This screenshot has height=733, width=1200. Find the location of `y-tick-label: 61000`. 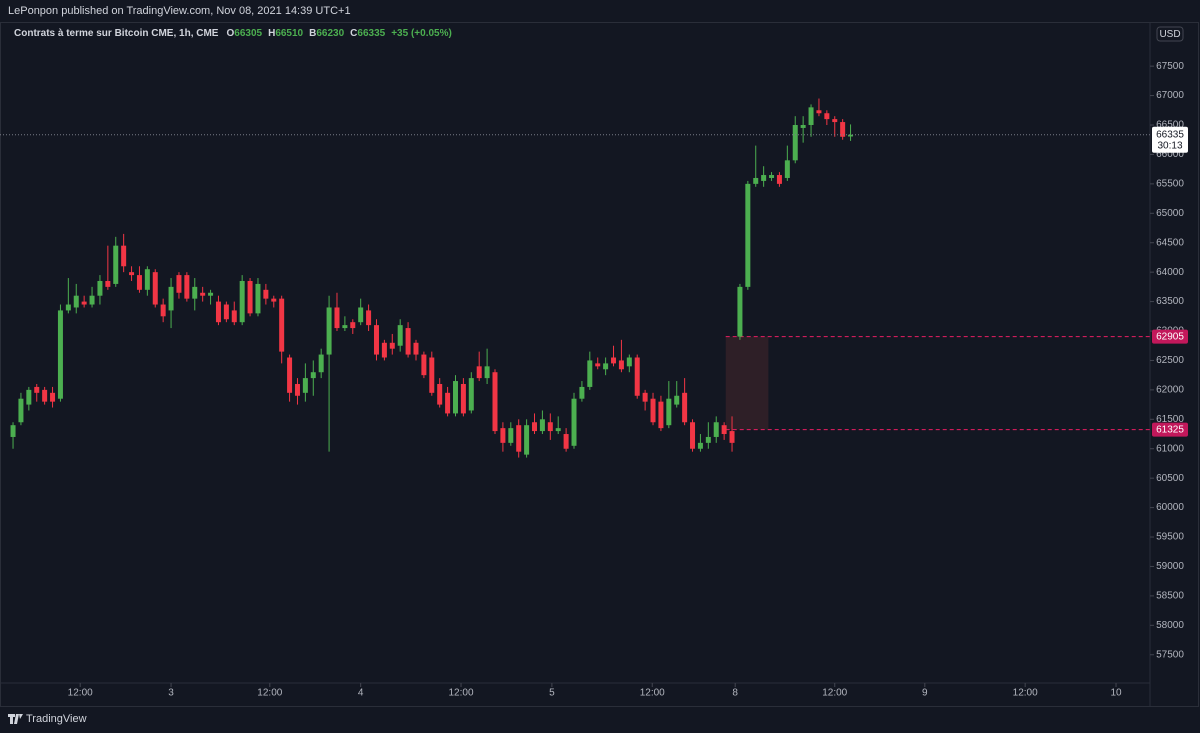

y-tick-label: 61000 is located at coordinates (1170, 448).